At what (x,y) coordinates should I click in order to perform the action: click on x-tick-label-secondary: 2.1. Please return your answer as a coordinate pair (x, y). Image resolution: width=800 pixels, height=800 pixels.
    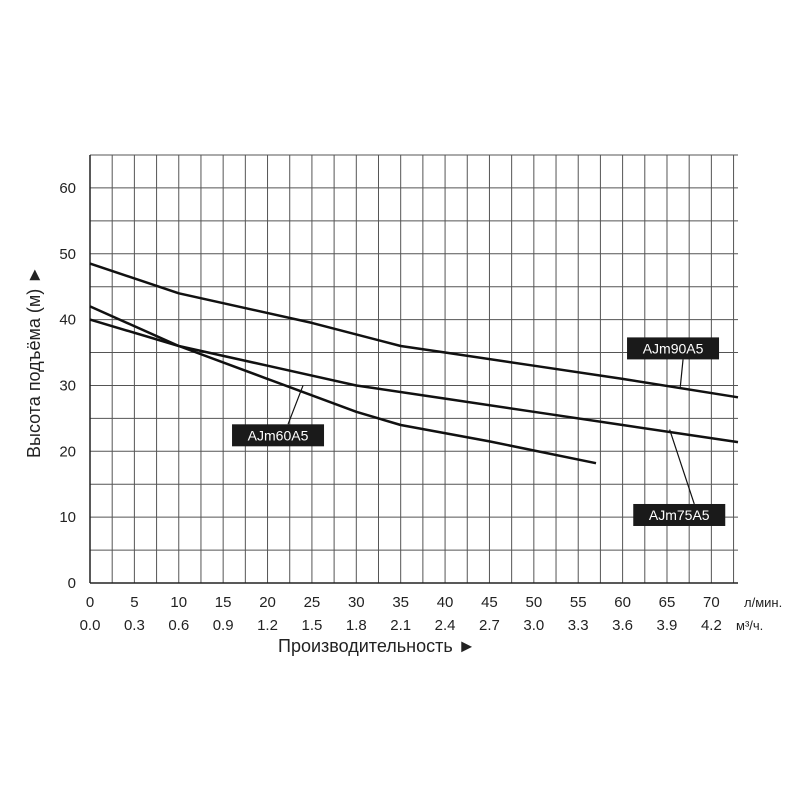
    Looking at the image, I should click on (400, 625).